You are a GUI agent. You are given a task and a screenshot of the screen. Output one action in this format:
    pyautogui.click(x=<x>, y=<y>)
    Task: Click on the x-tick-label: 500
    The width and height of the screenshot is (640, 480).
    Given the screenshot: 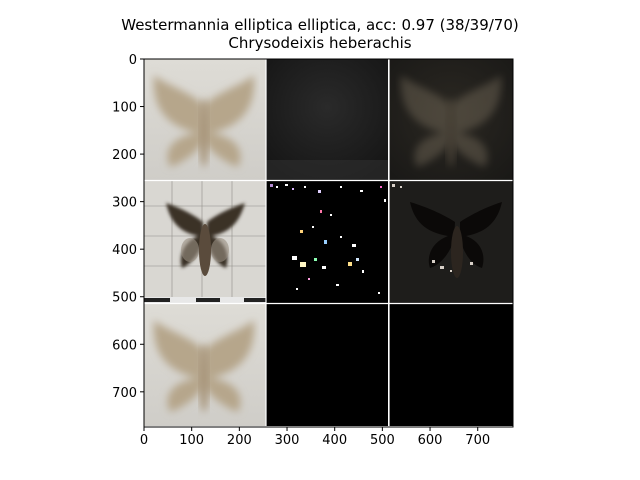 What is the action you would take?
    pyautogui.click(x=382, y=440)
    